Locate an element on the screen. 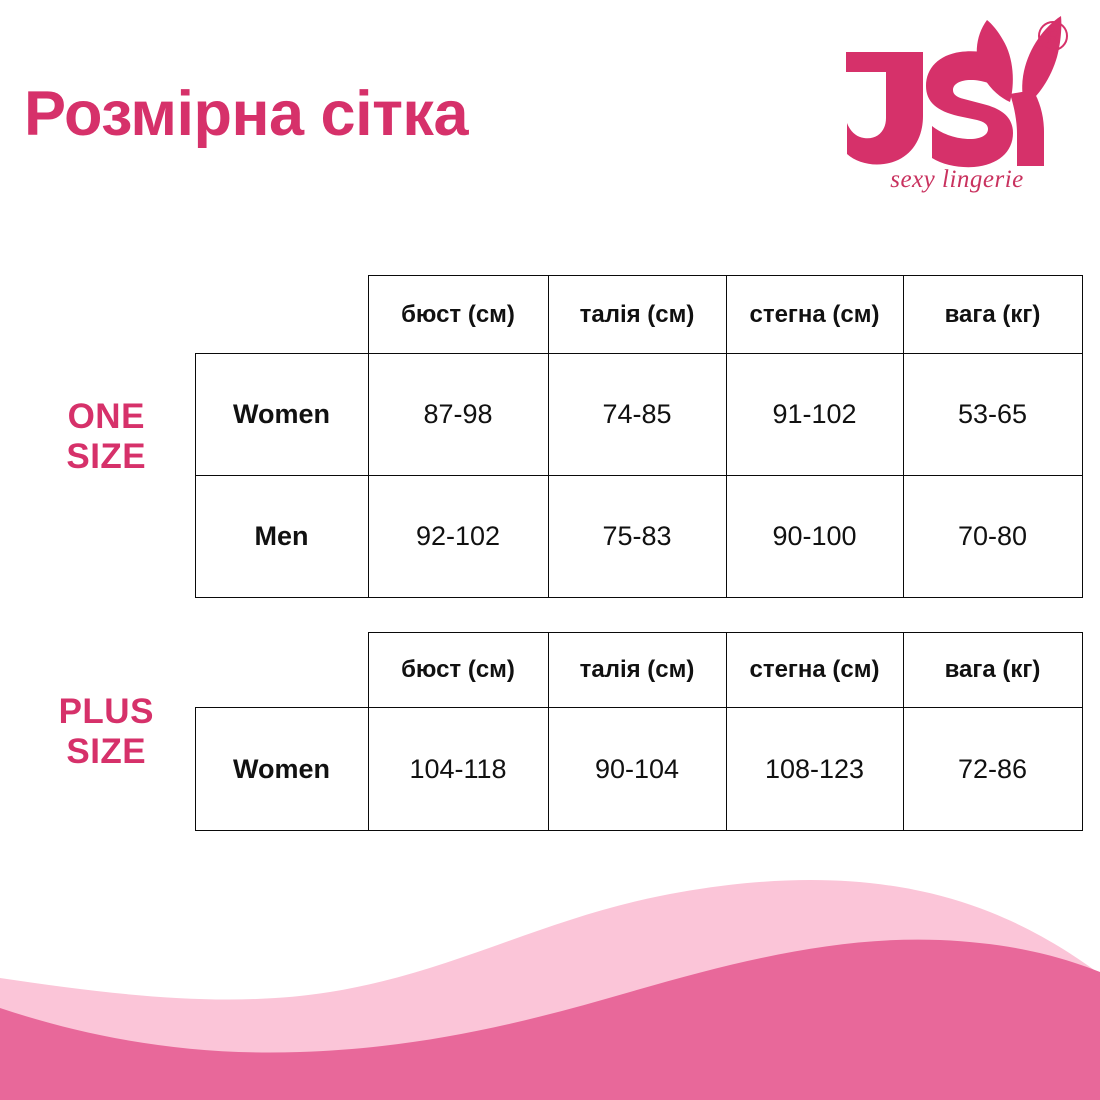  registered-trademark-icon: R is located at coordinates (1053, 36).